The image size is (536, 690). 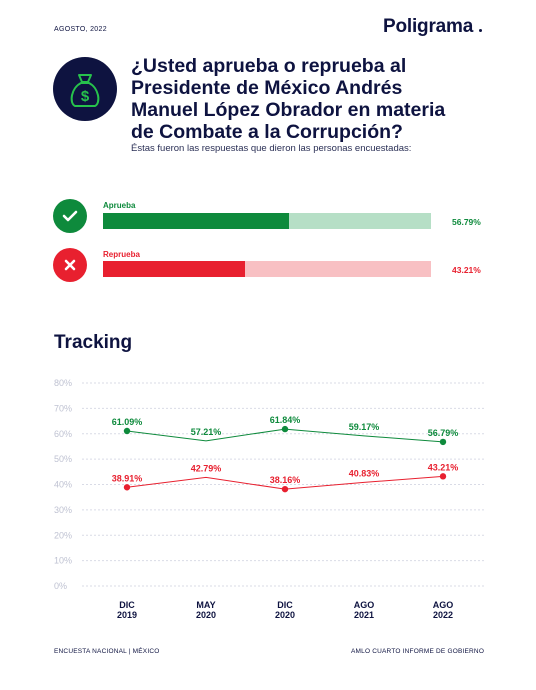 What do you see at coordinates (107, 651) in the screenshot?
I see `footer-left: ENCUESTA NACIONAL | MÉXICO` at bounding box center [107, 651].